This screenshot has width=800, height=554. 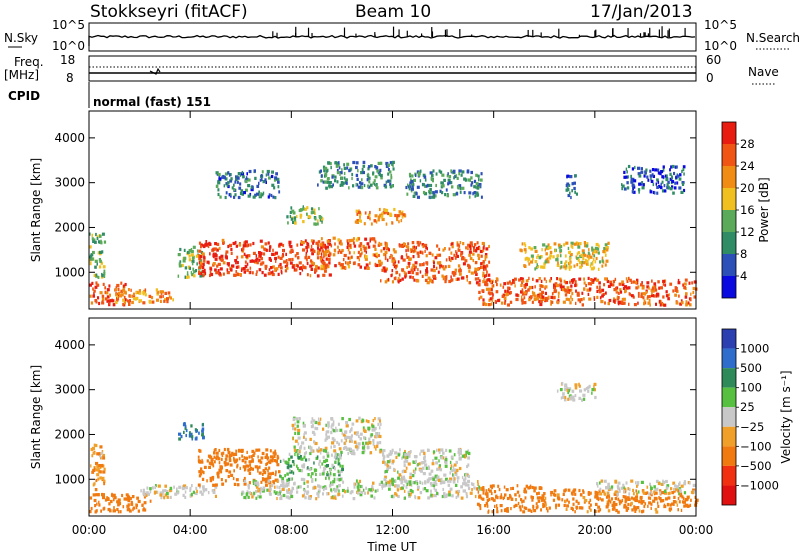 I want to click on freq-glitch, so click(x=155, y=71).